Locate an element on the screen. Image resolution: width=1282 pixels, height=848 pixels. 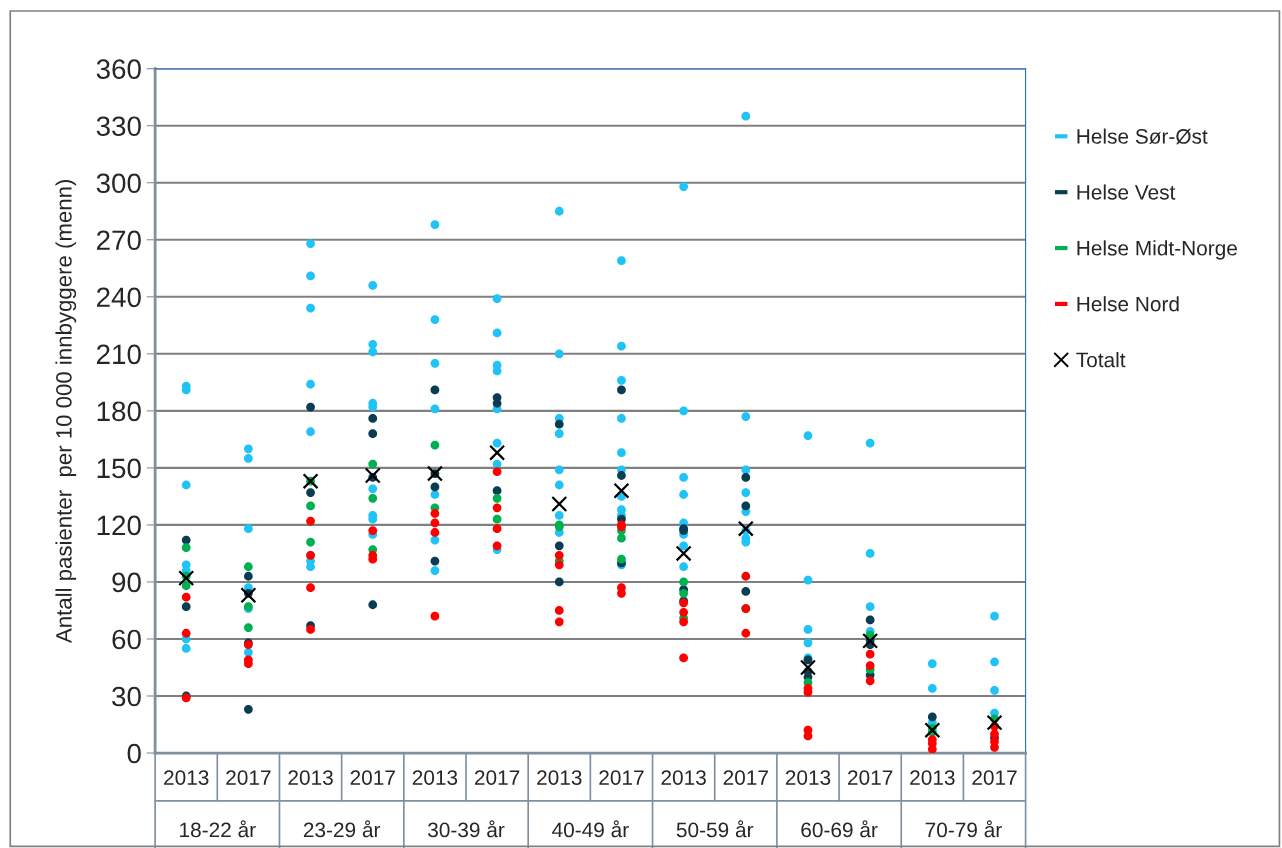
y-tick-label: 90 is located at coordinates (126, 582).